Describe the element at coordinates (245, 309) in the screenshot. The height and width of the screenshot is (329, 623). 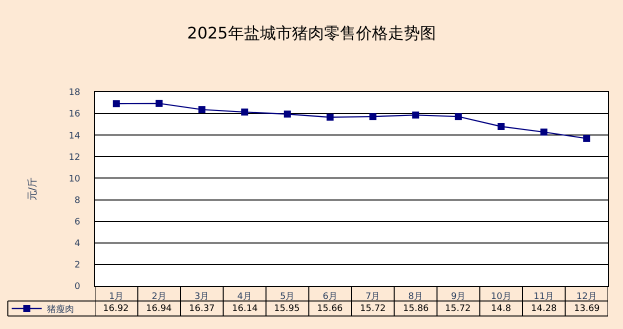
I see `data-label: 16.14` at that location.